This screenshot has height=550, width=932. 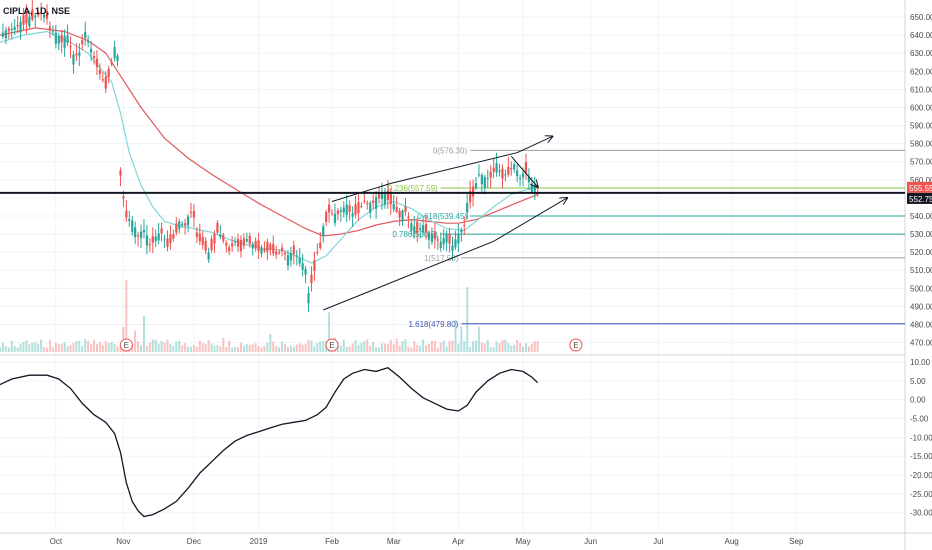 I want to click on price-tick-label: 530.00, so click(x=921, y=234).